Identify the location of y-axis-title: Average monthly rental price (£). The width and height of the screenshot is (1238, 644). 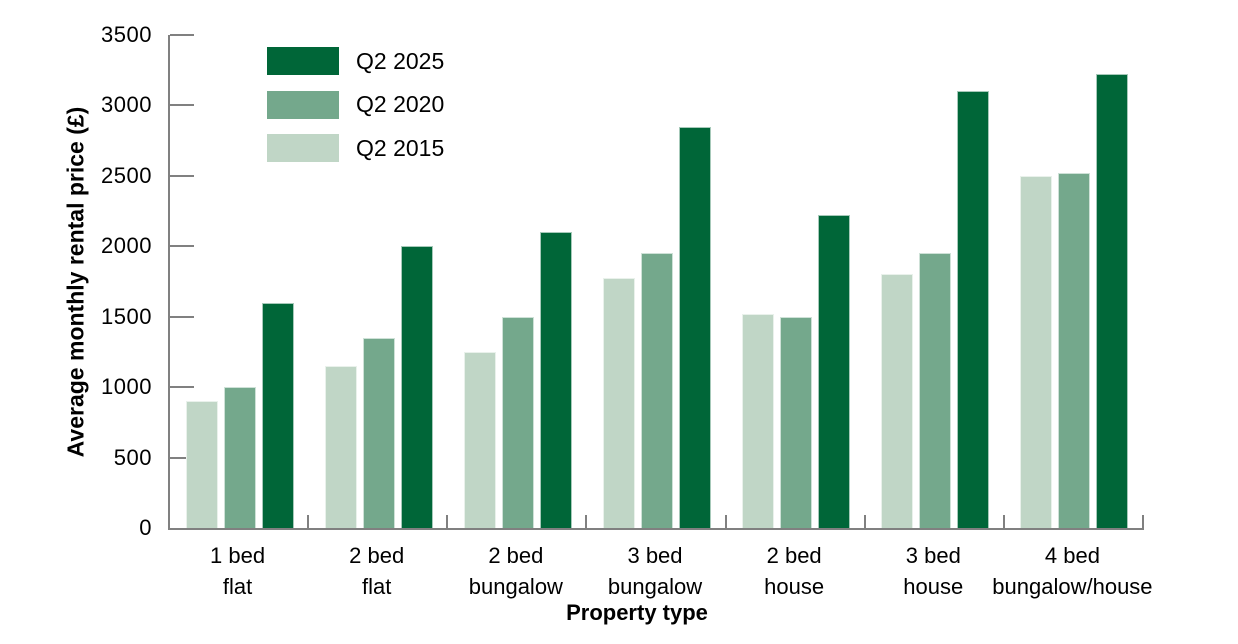
(75, 282).